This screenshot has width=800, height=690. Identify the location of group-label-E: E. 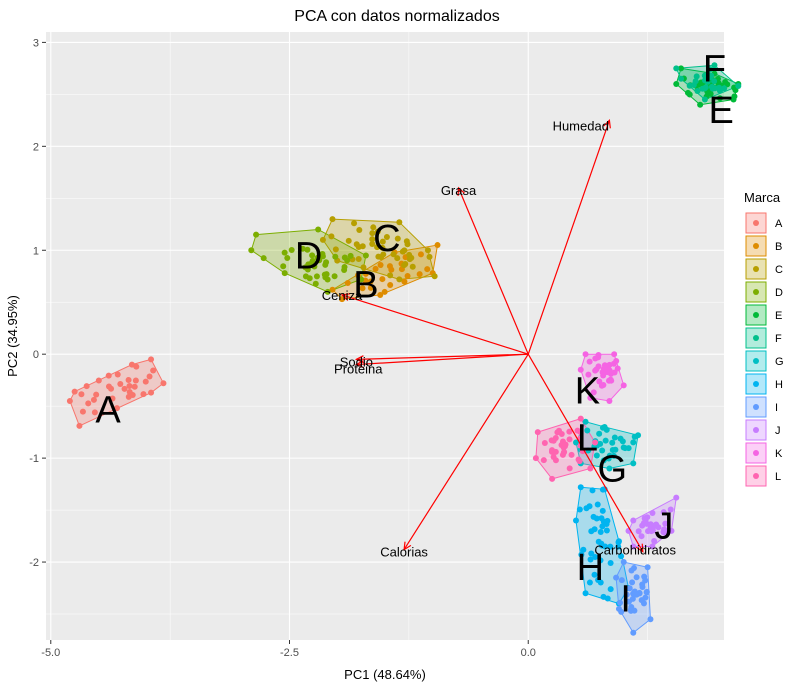
(720, 111).